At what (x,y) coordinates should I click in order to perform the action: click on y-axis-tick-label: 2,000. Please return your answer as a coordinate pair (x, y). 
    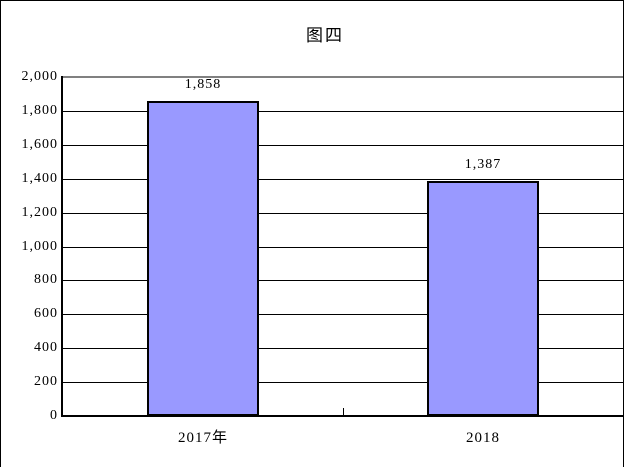
    Looking at the image, I should click on (39, 76).